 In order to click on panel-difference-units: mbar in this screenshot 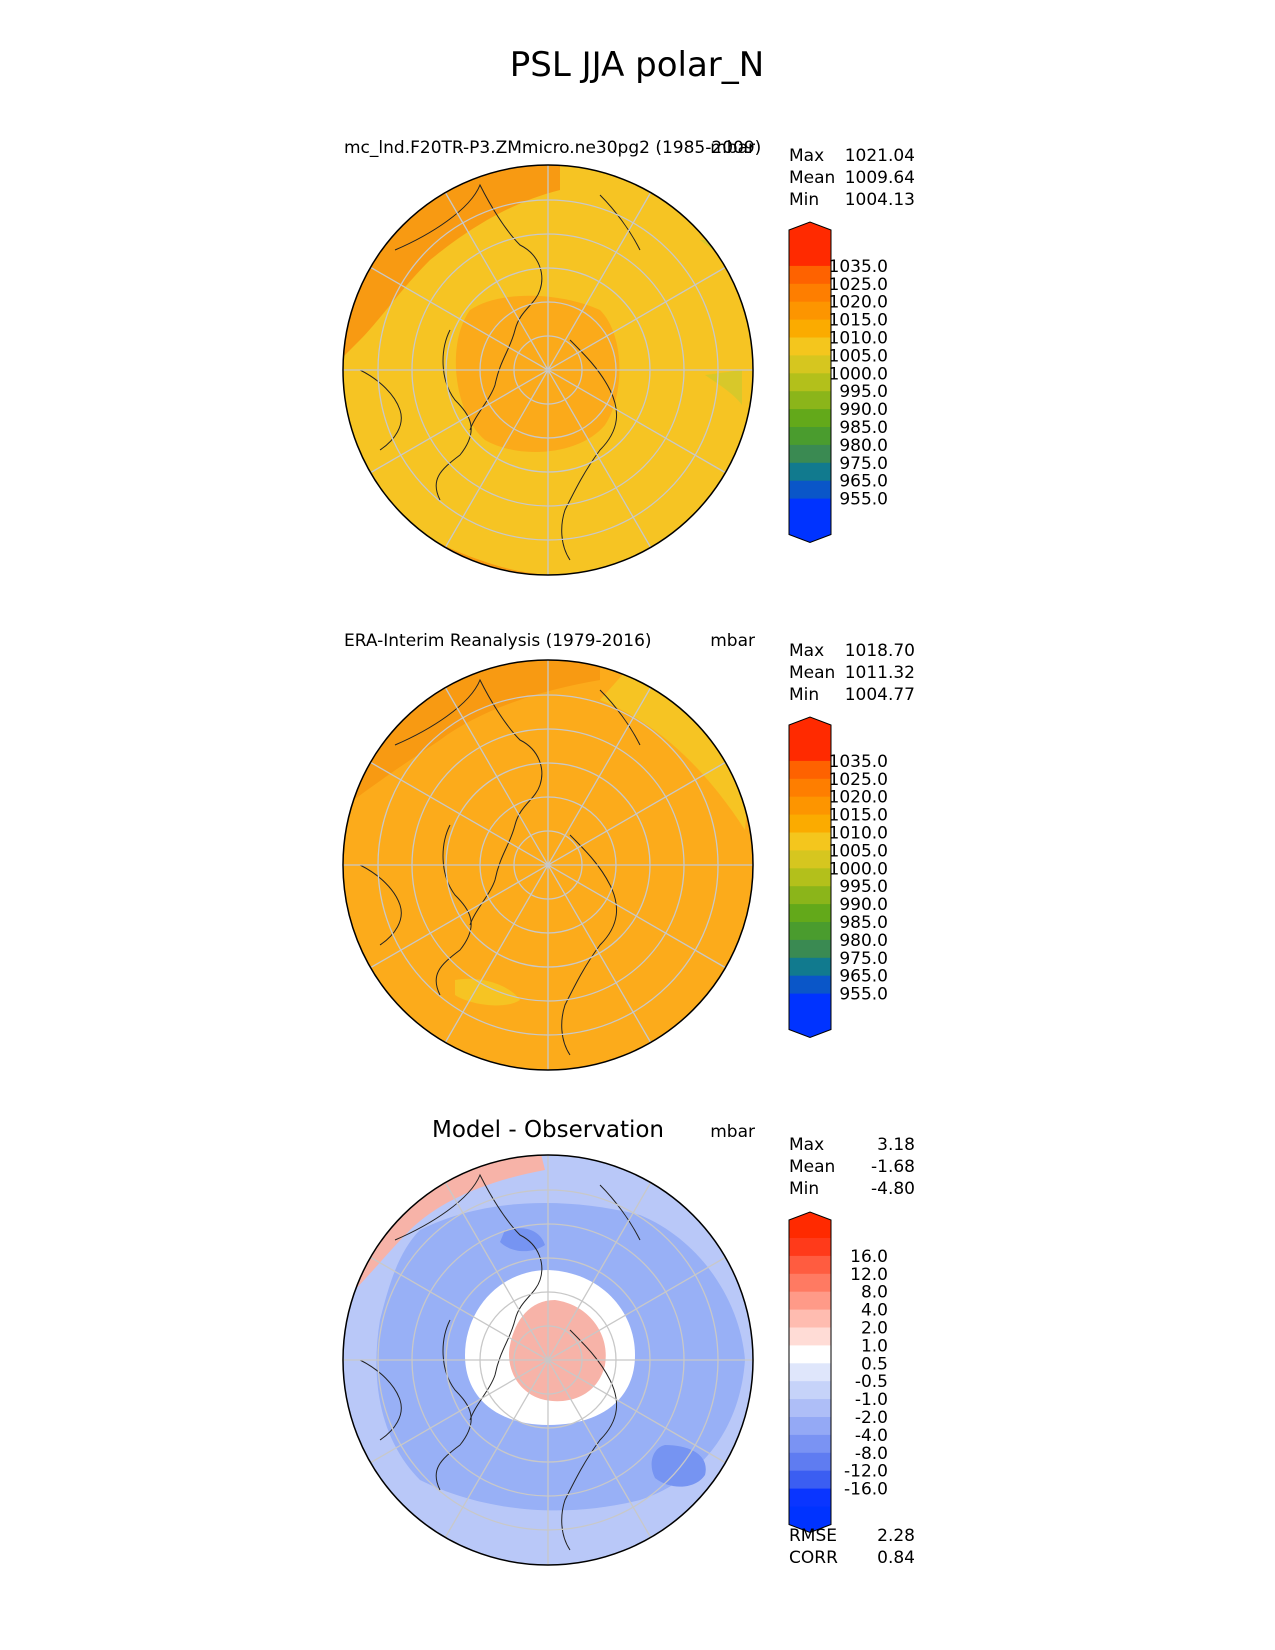, I will do `click(732, 1132)`.